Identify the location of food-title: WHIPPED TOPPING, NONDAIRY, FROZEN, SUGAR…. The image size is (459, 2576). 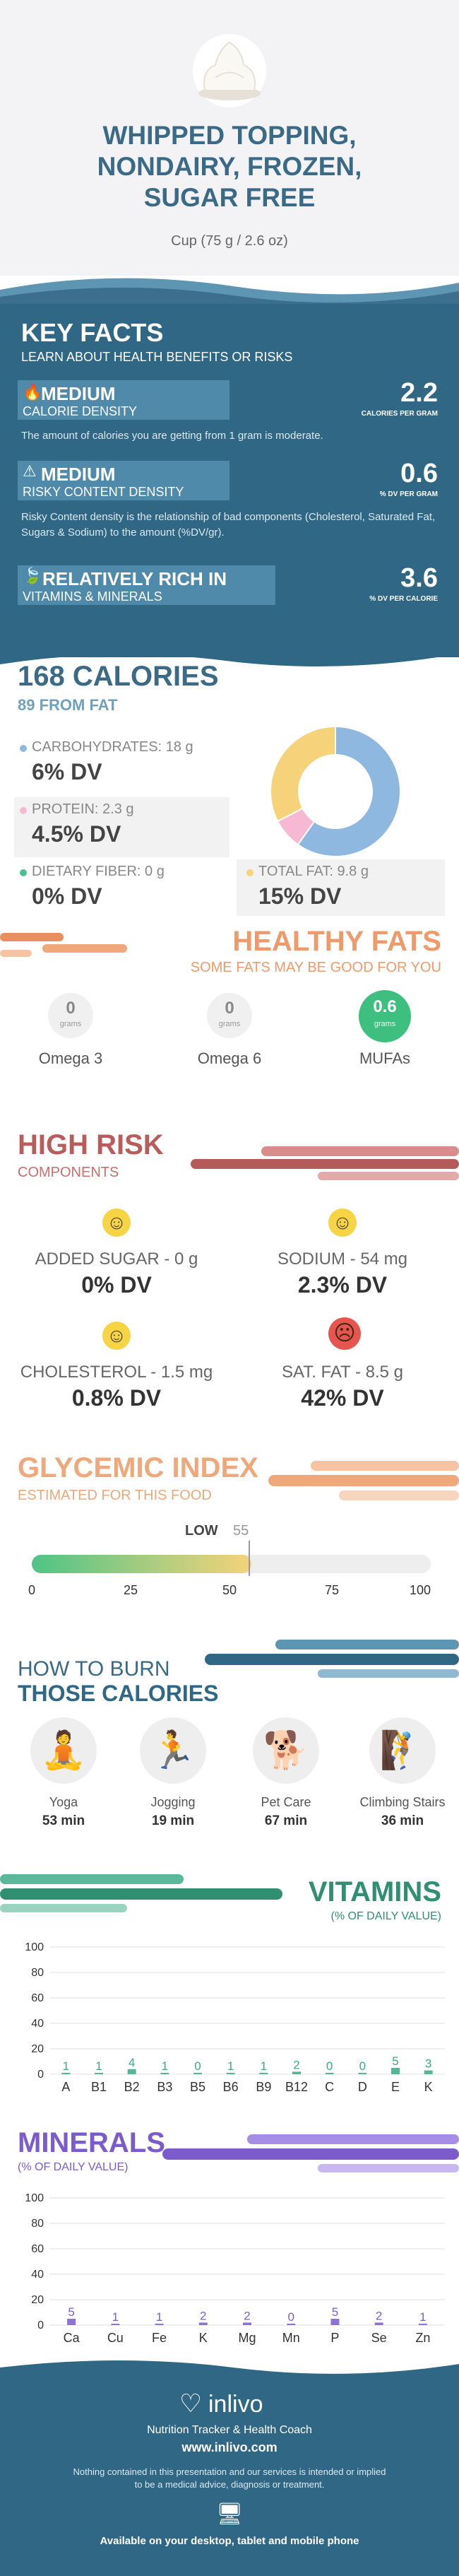
(229, 166).